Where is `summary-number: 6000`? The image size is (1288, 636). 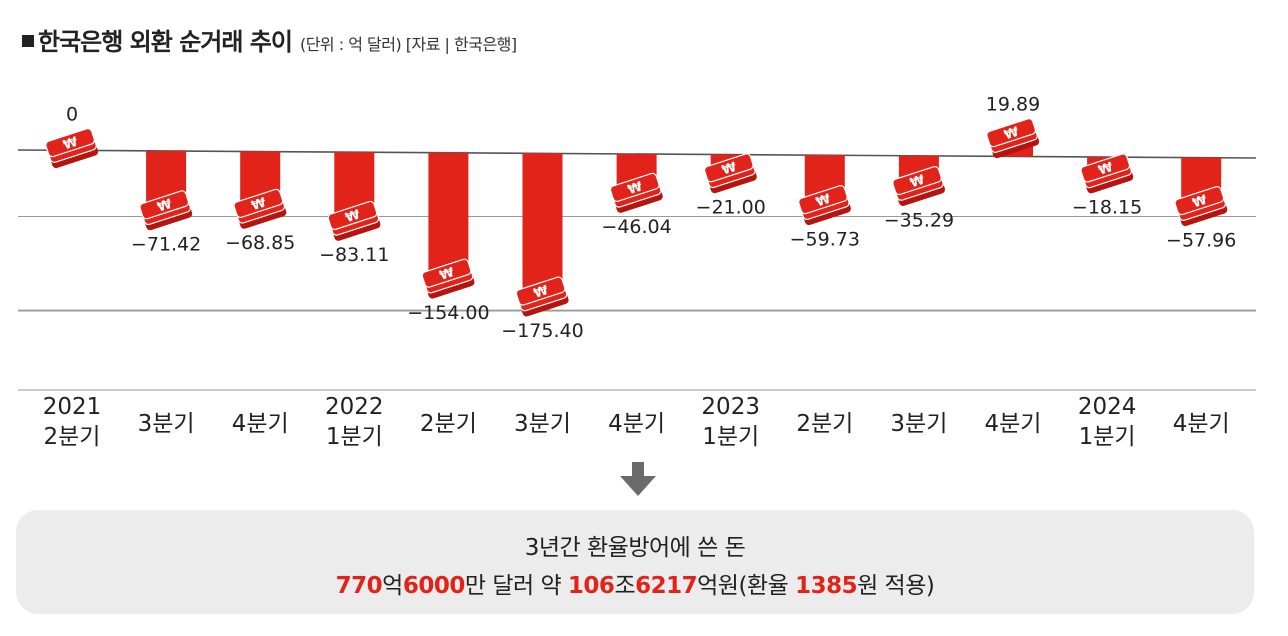
summary-number: 6000 is located at coordinates (434, 586).